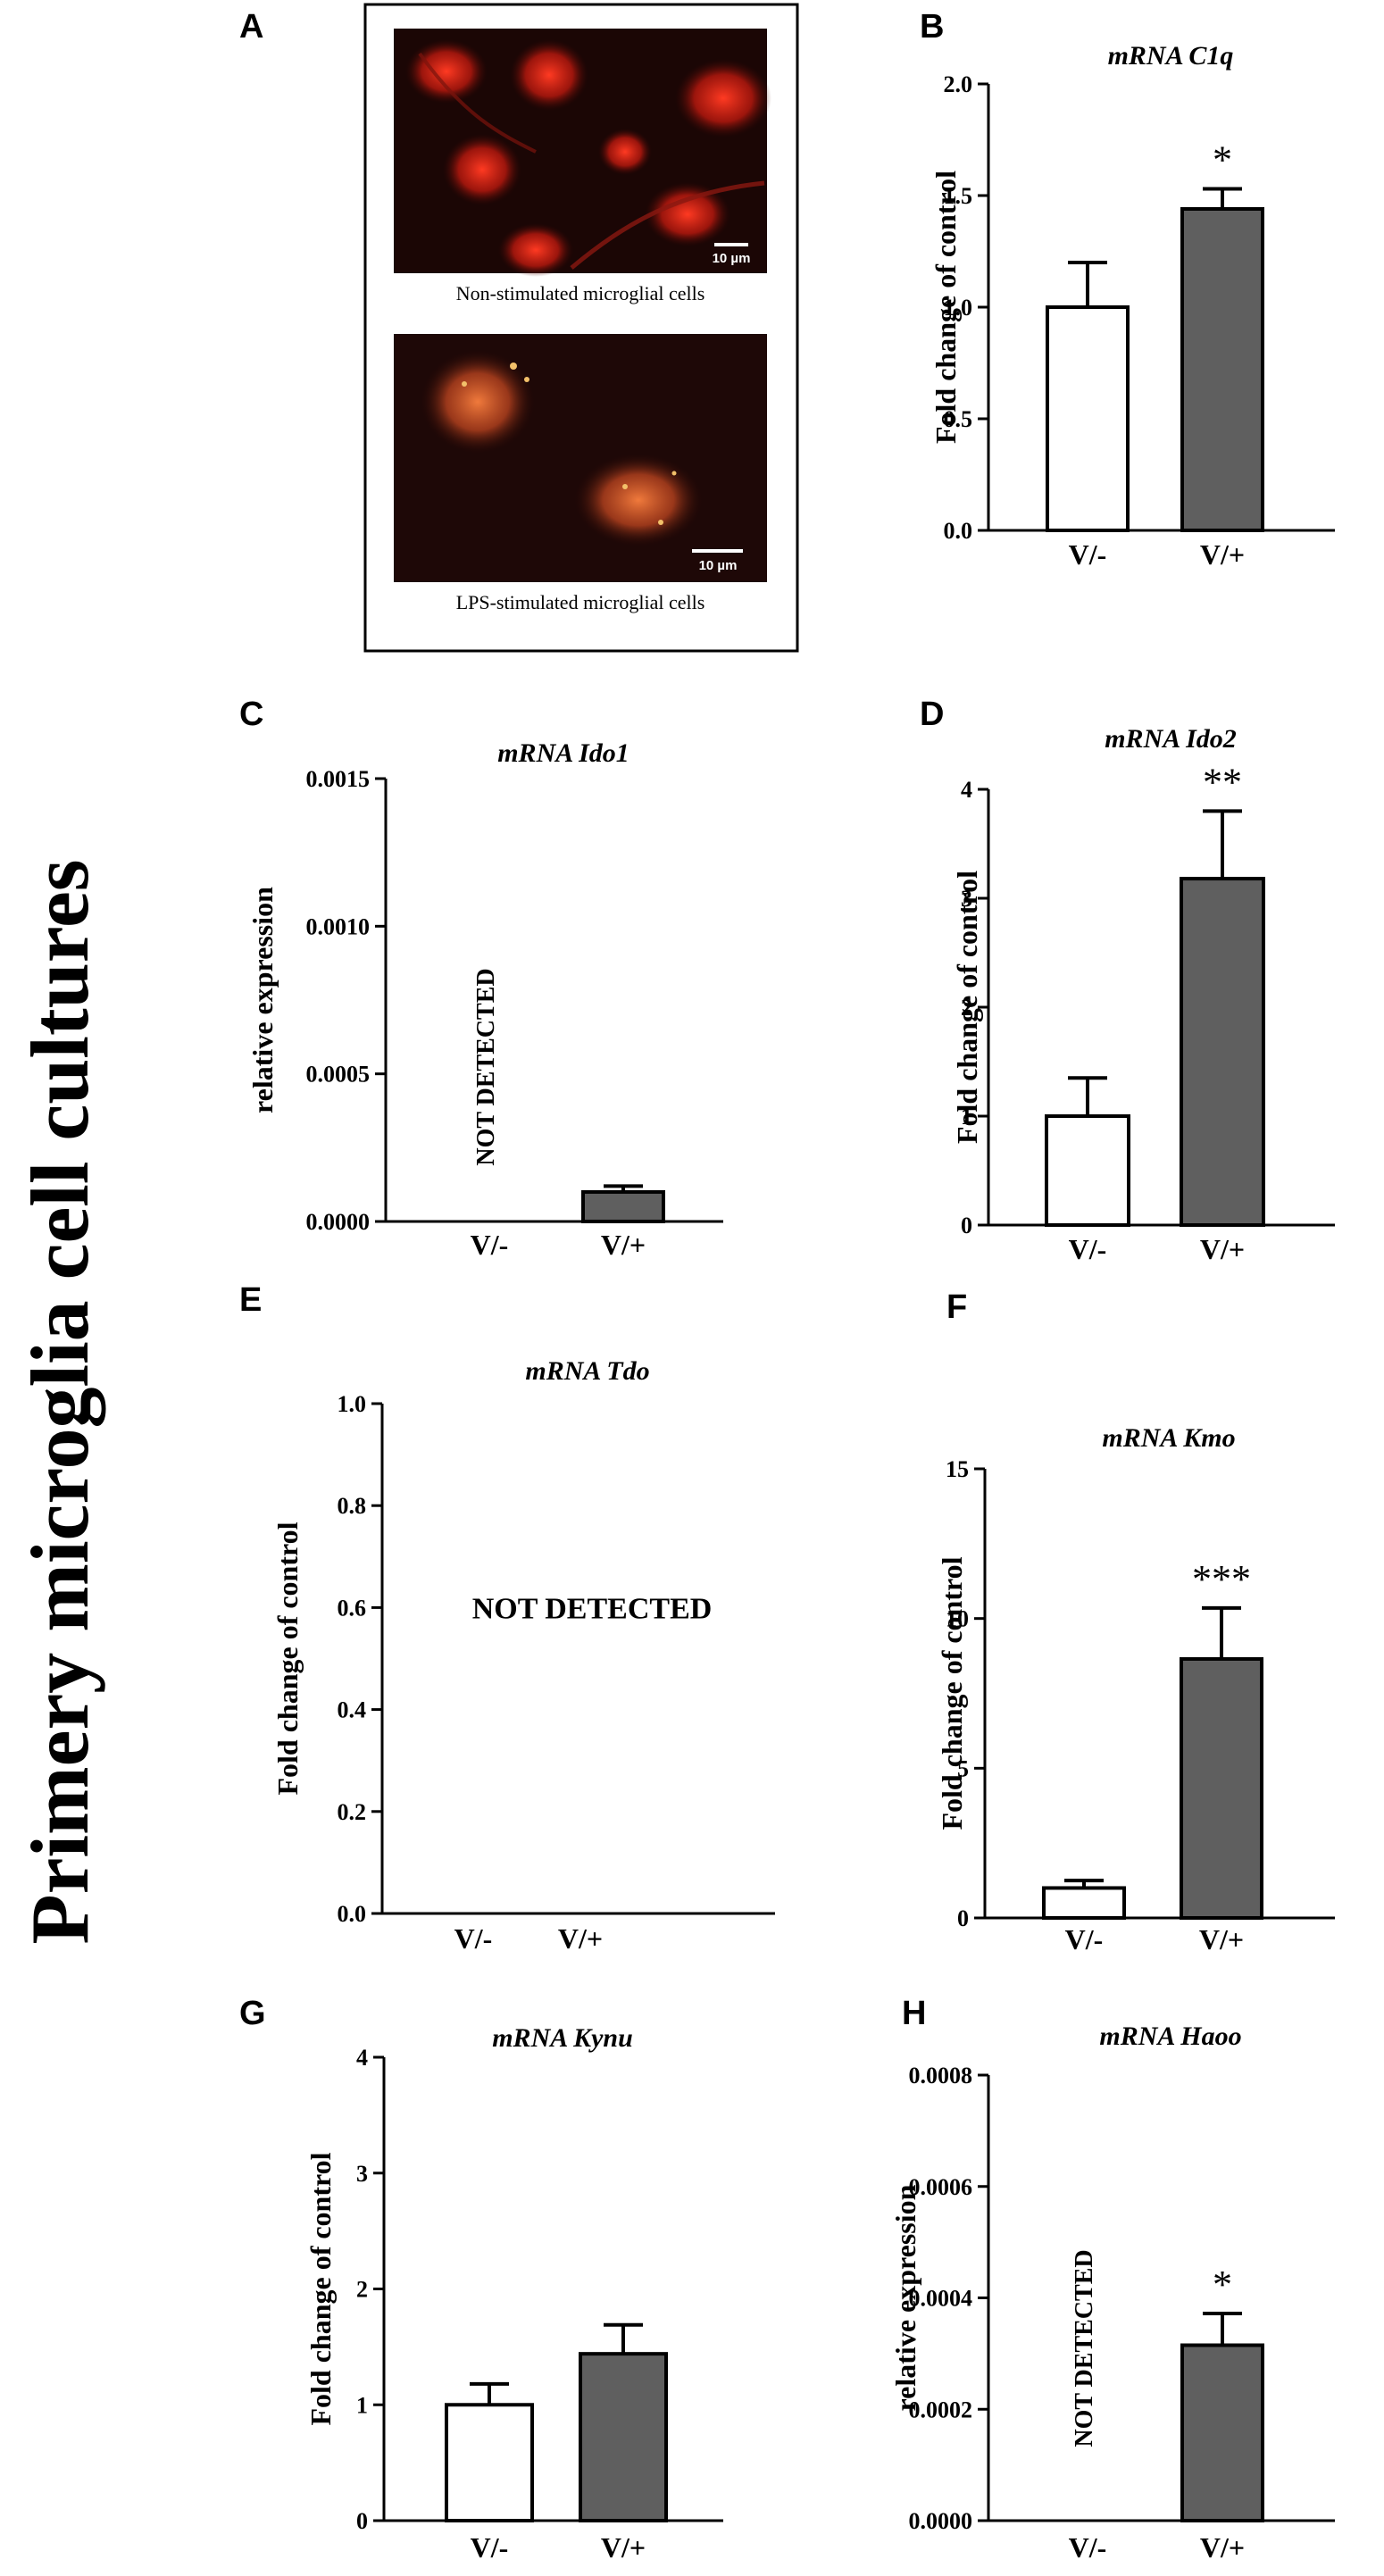 Image resolution: width=1384 pixels, height=2576 pixels. I want to click on side-title: Primery microglia cell cultures, so click(60, 1401).